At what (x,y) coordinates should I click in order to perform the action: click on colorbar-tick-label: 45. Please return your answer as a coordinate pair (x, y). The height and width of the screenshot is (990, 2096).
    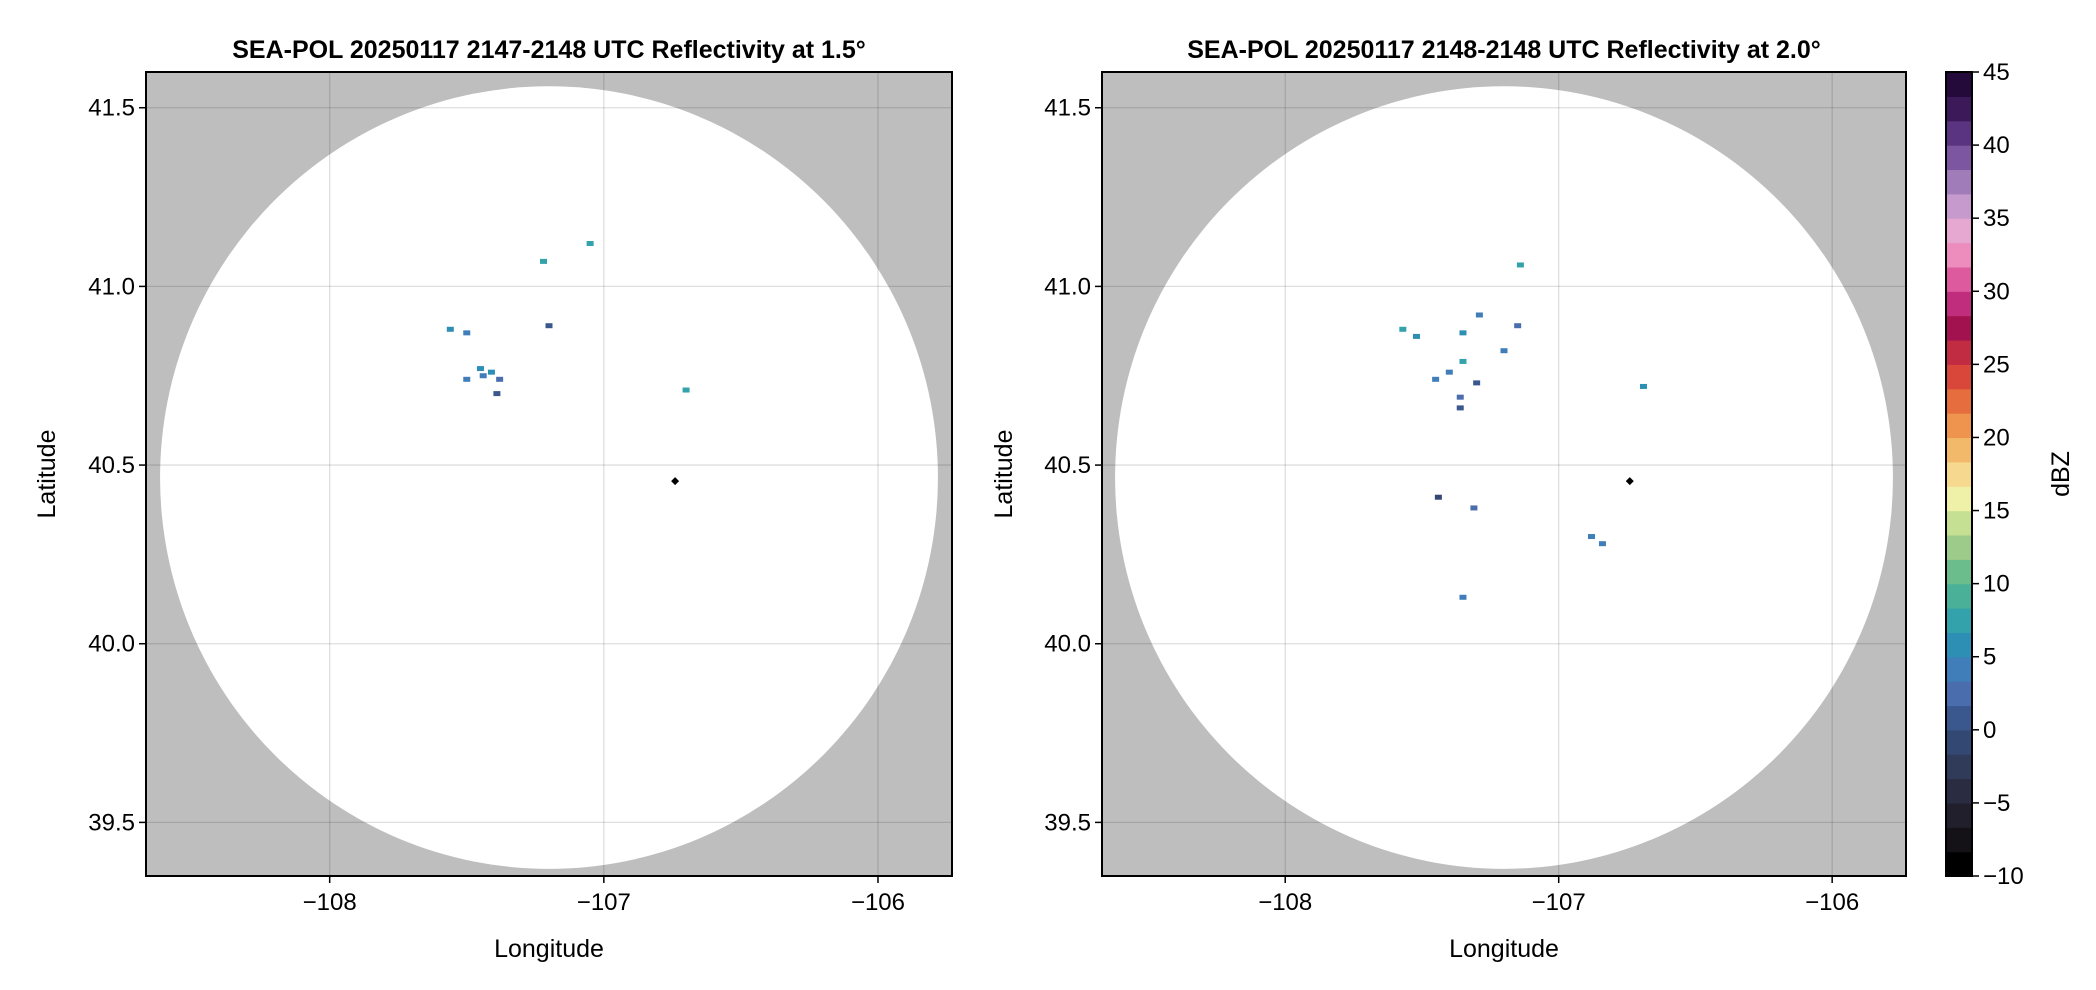
    Looking at the image, I should click on (1996, 72).